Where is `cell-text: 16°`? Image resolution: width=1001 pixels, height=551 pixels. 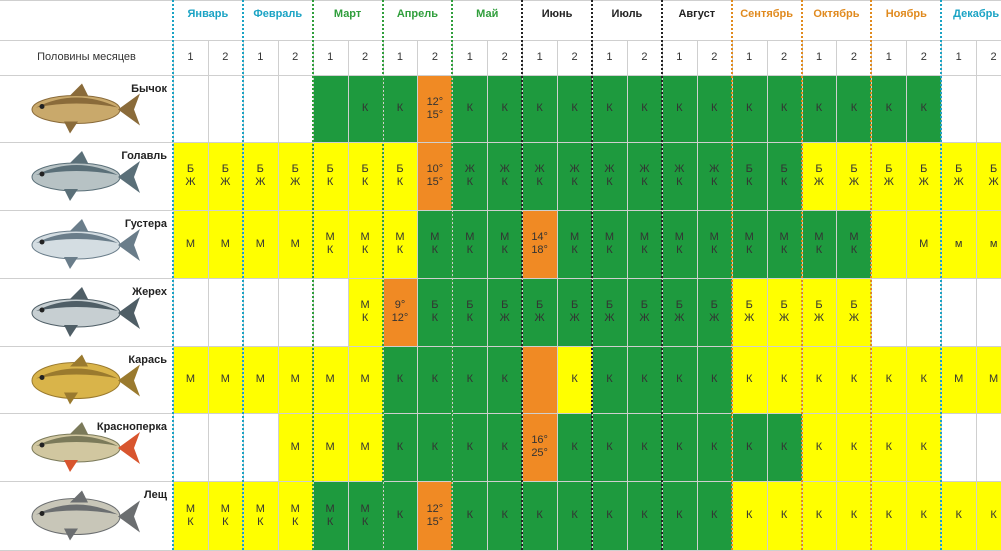
cell-text: 16° is located at coordinates (539, 440).